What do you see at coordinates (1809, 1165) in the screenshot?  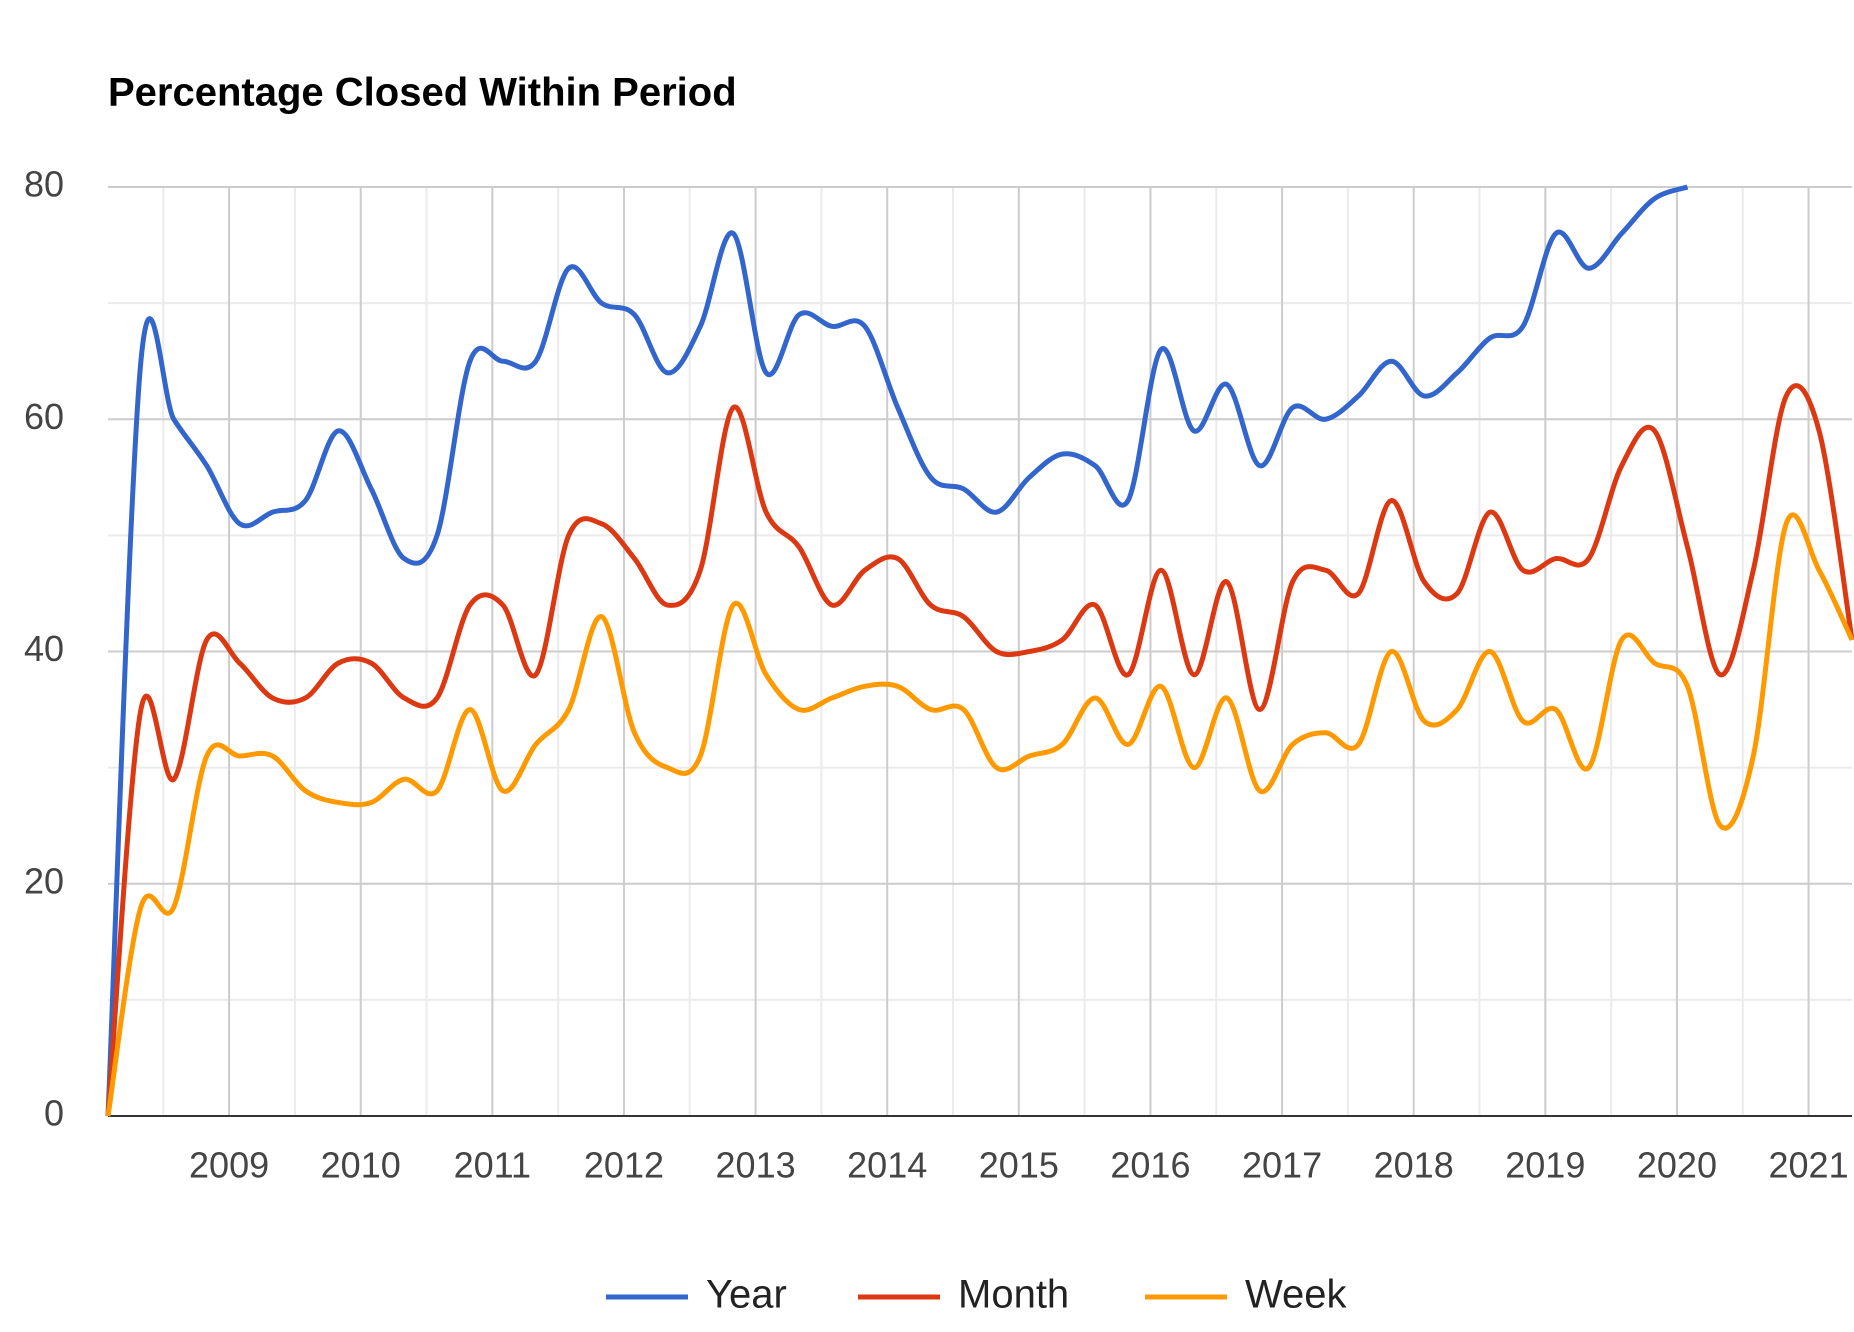 I see `x-tick-label: 2021` at bounding box center [1809, 1165].